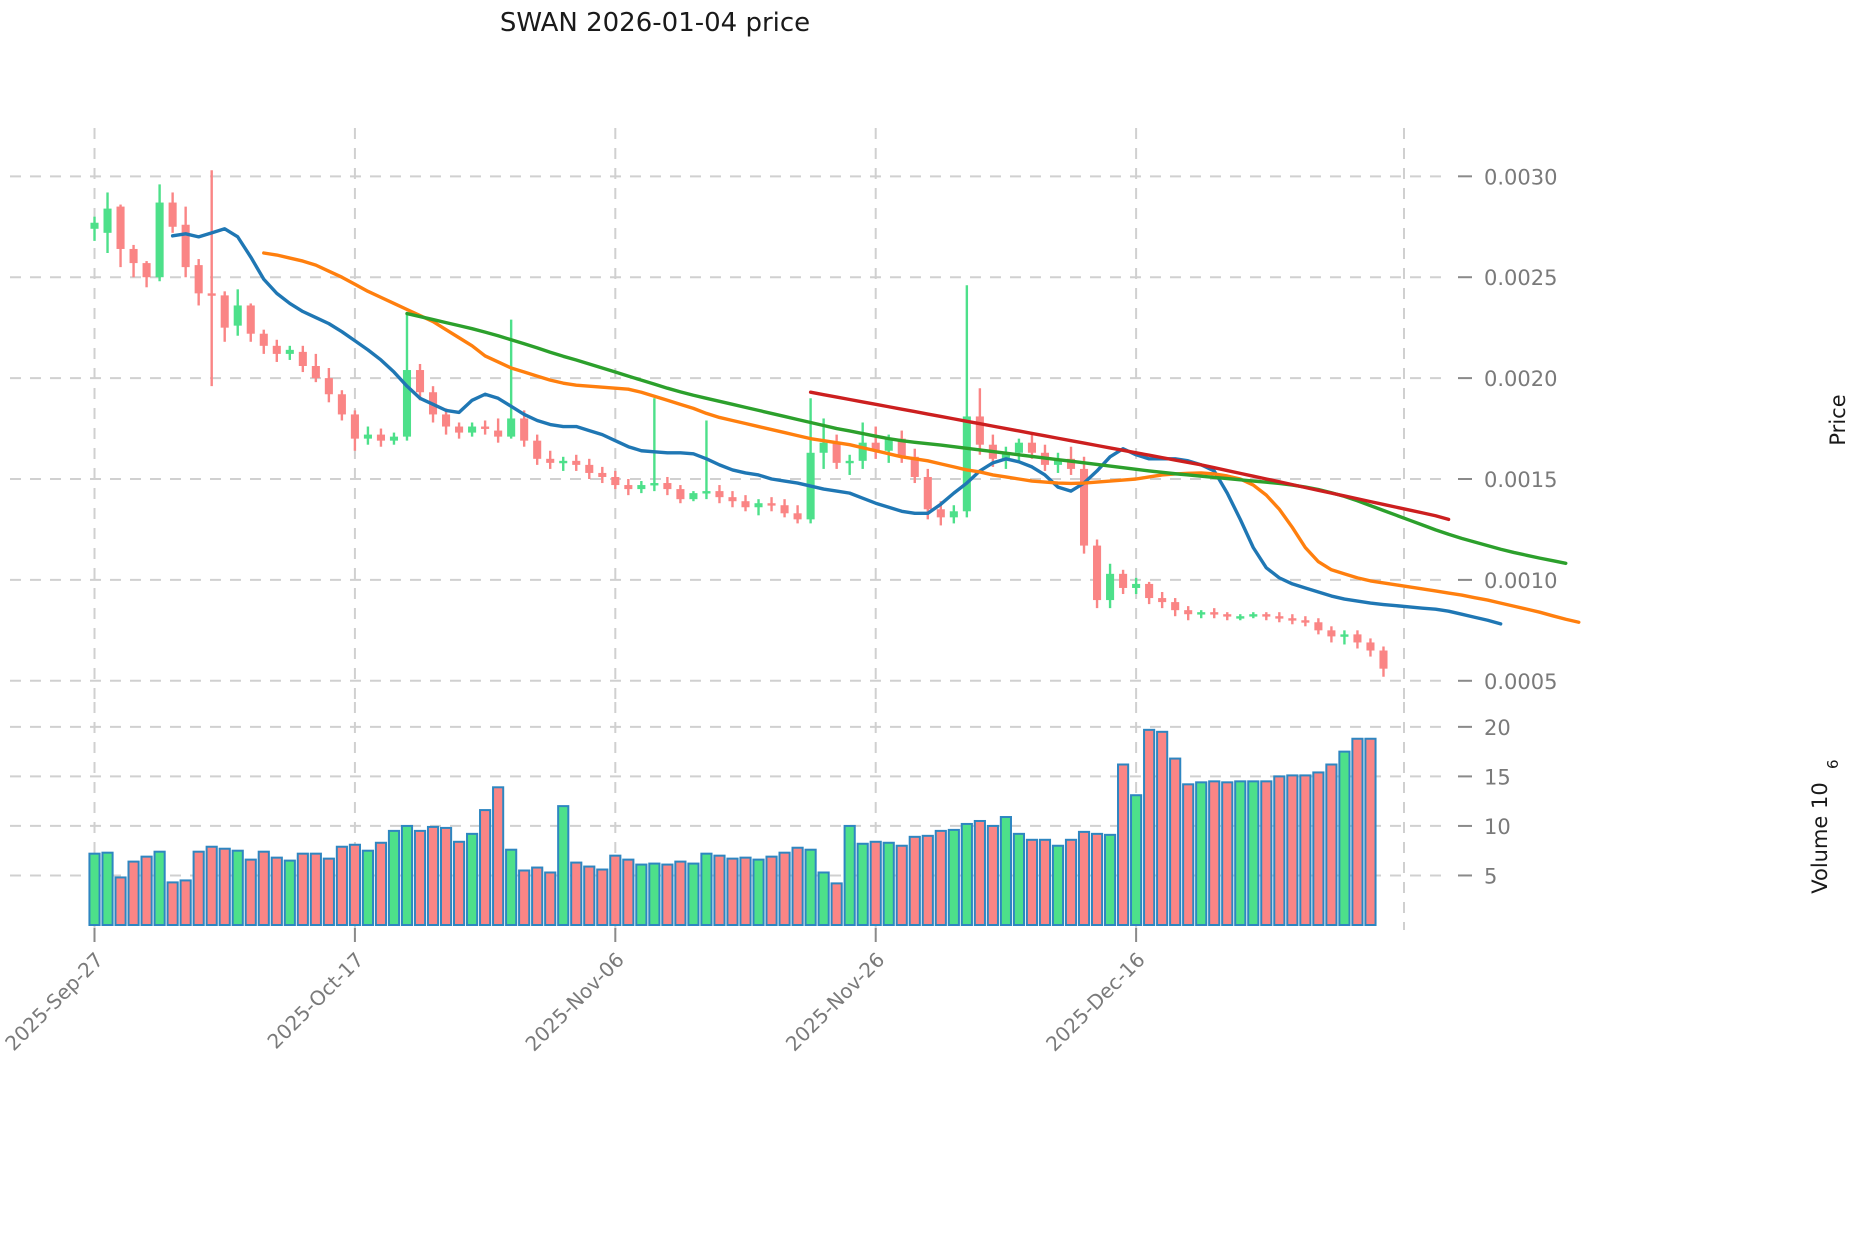 The image size is (1873, 1246). What do you see at coordinates (1520, 480) in the screenshot?
I see `price-axis-tick: 0.0015` at bounding box center [1520, 480].